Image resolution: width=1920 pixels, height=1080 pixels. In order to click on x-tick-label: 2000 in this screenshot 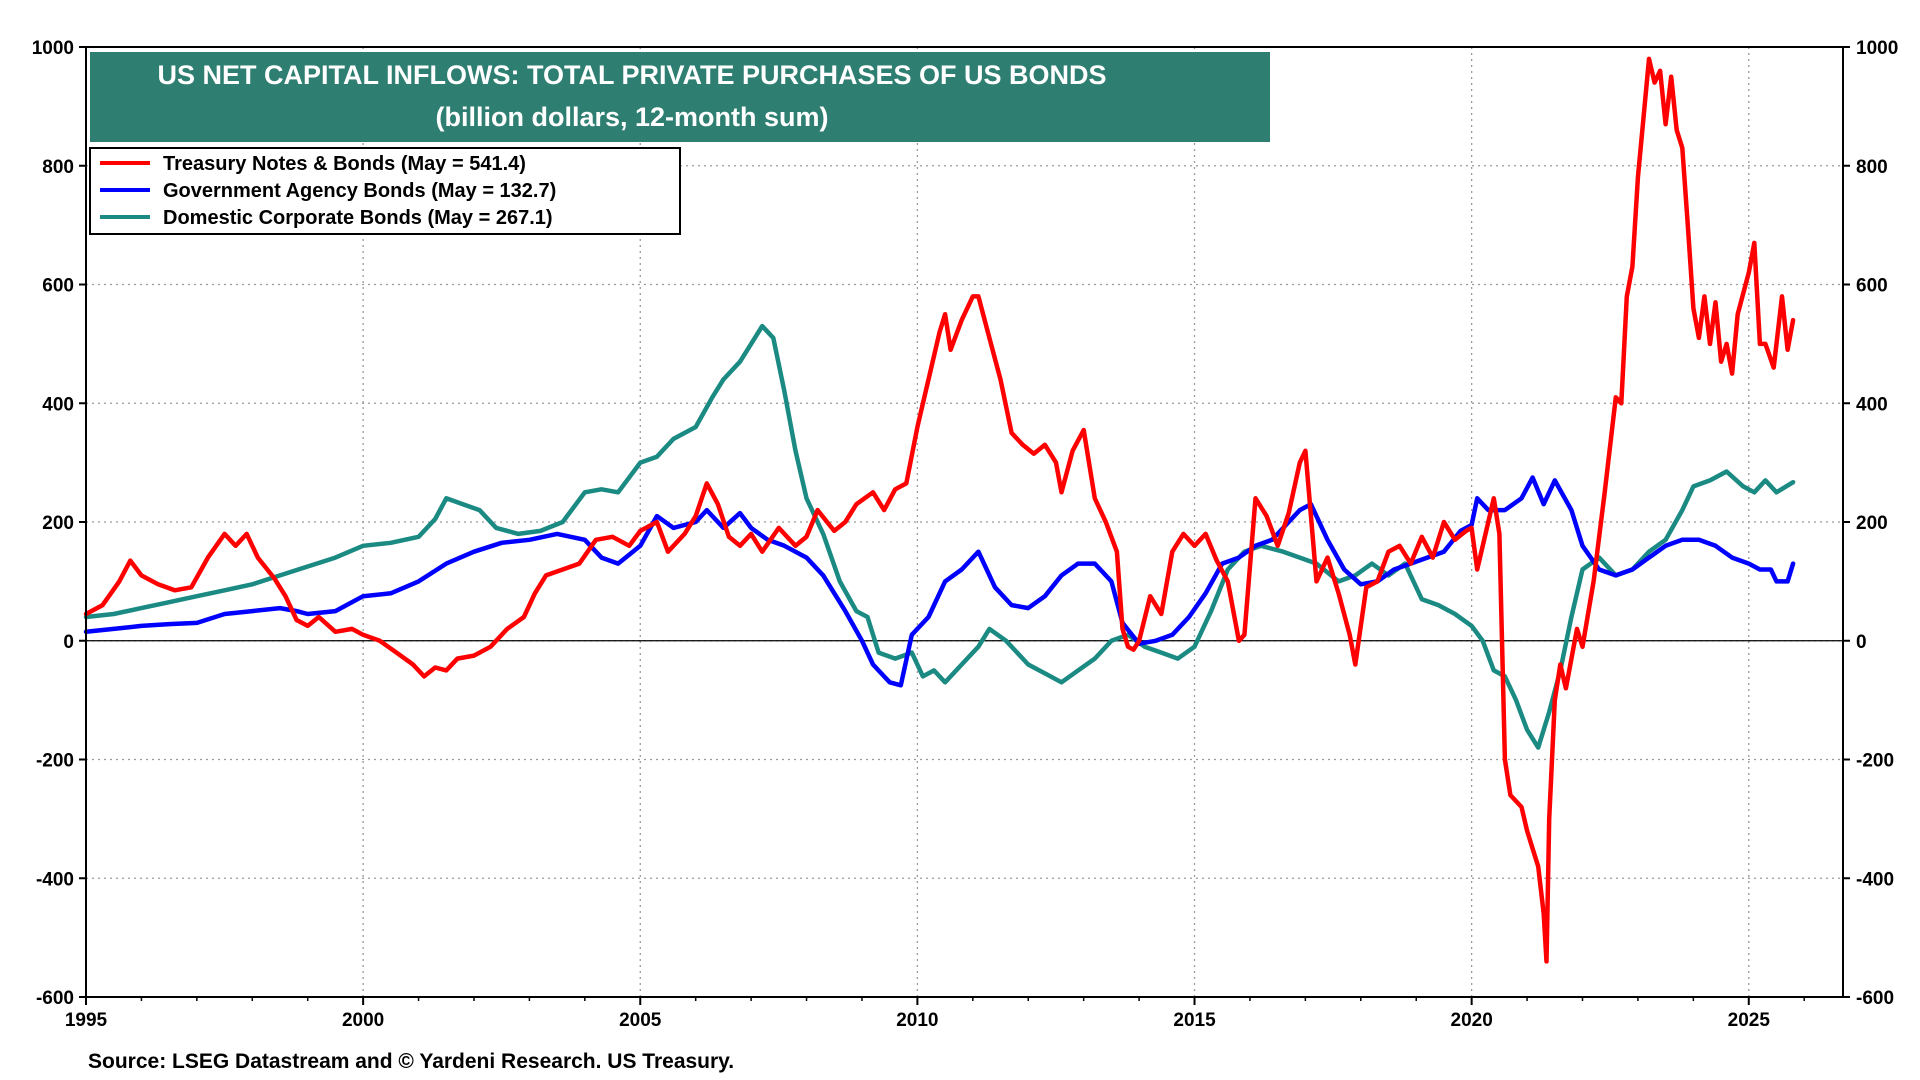, I will do `click(363, 1020)`.